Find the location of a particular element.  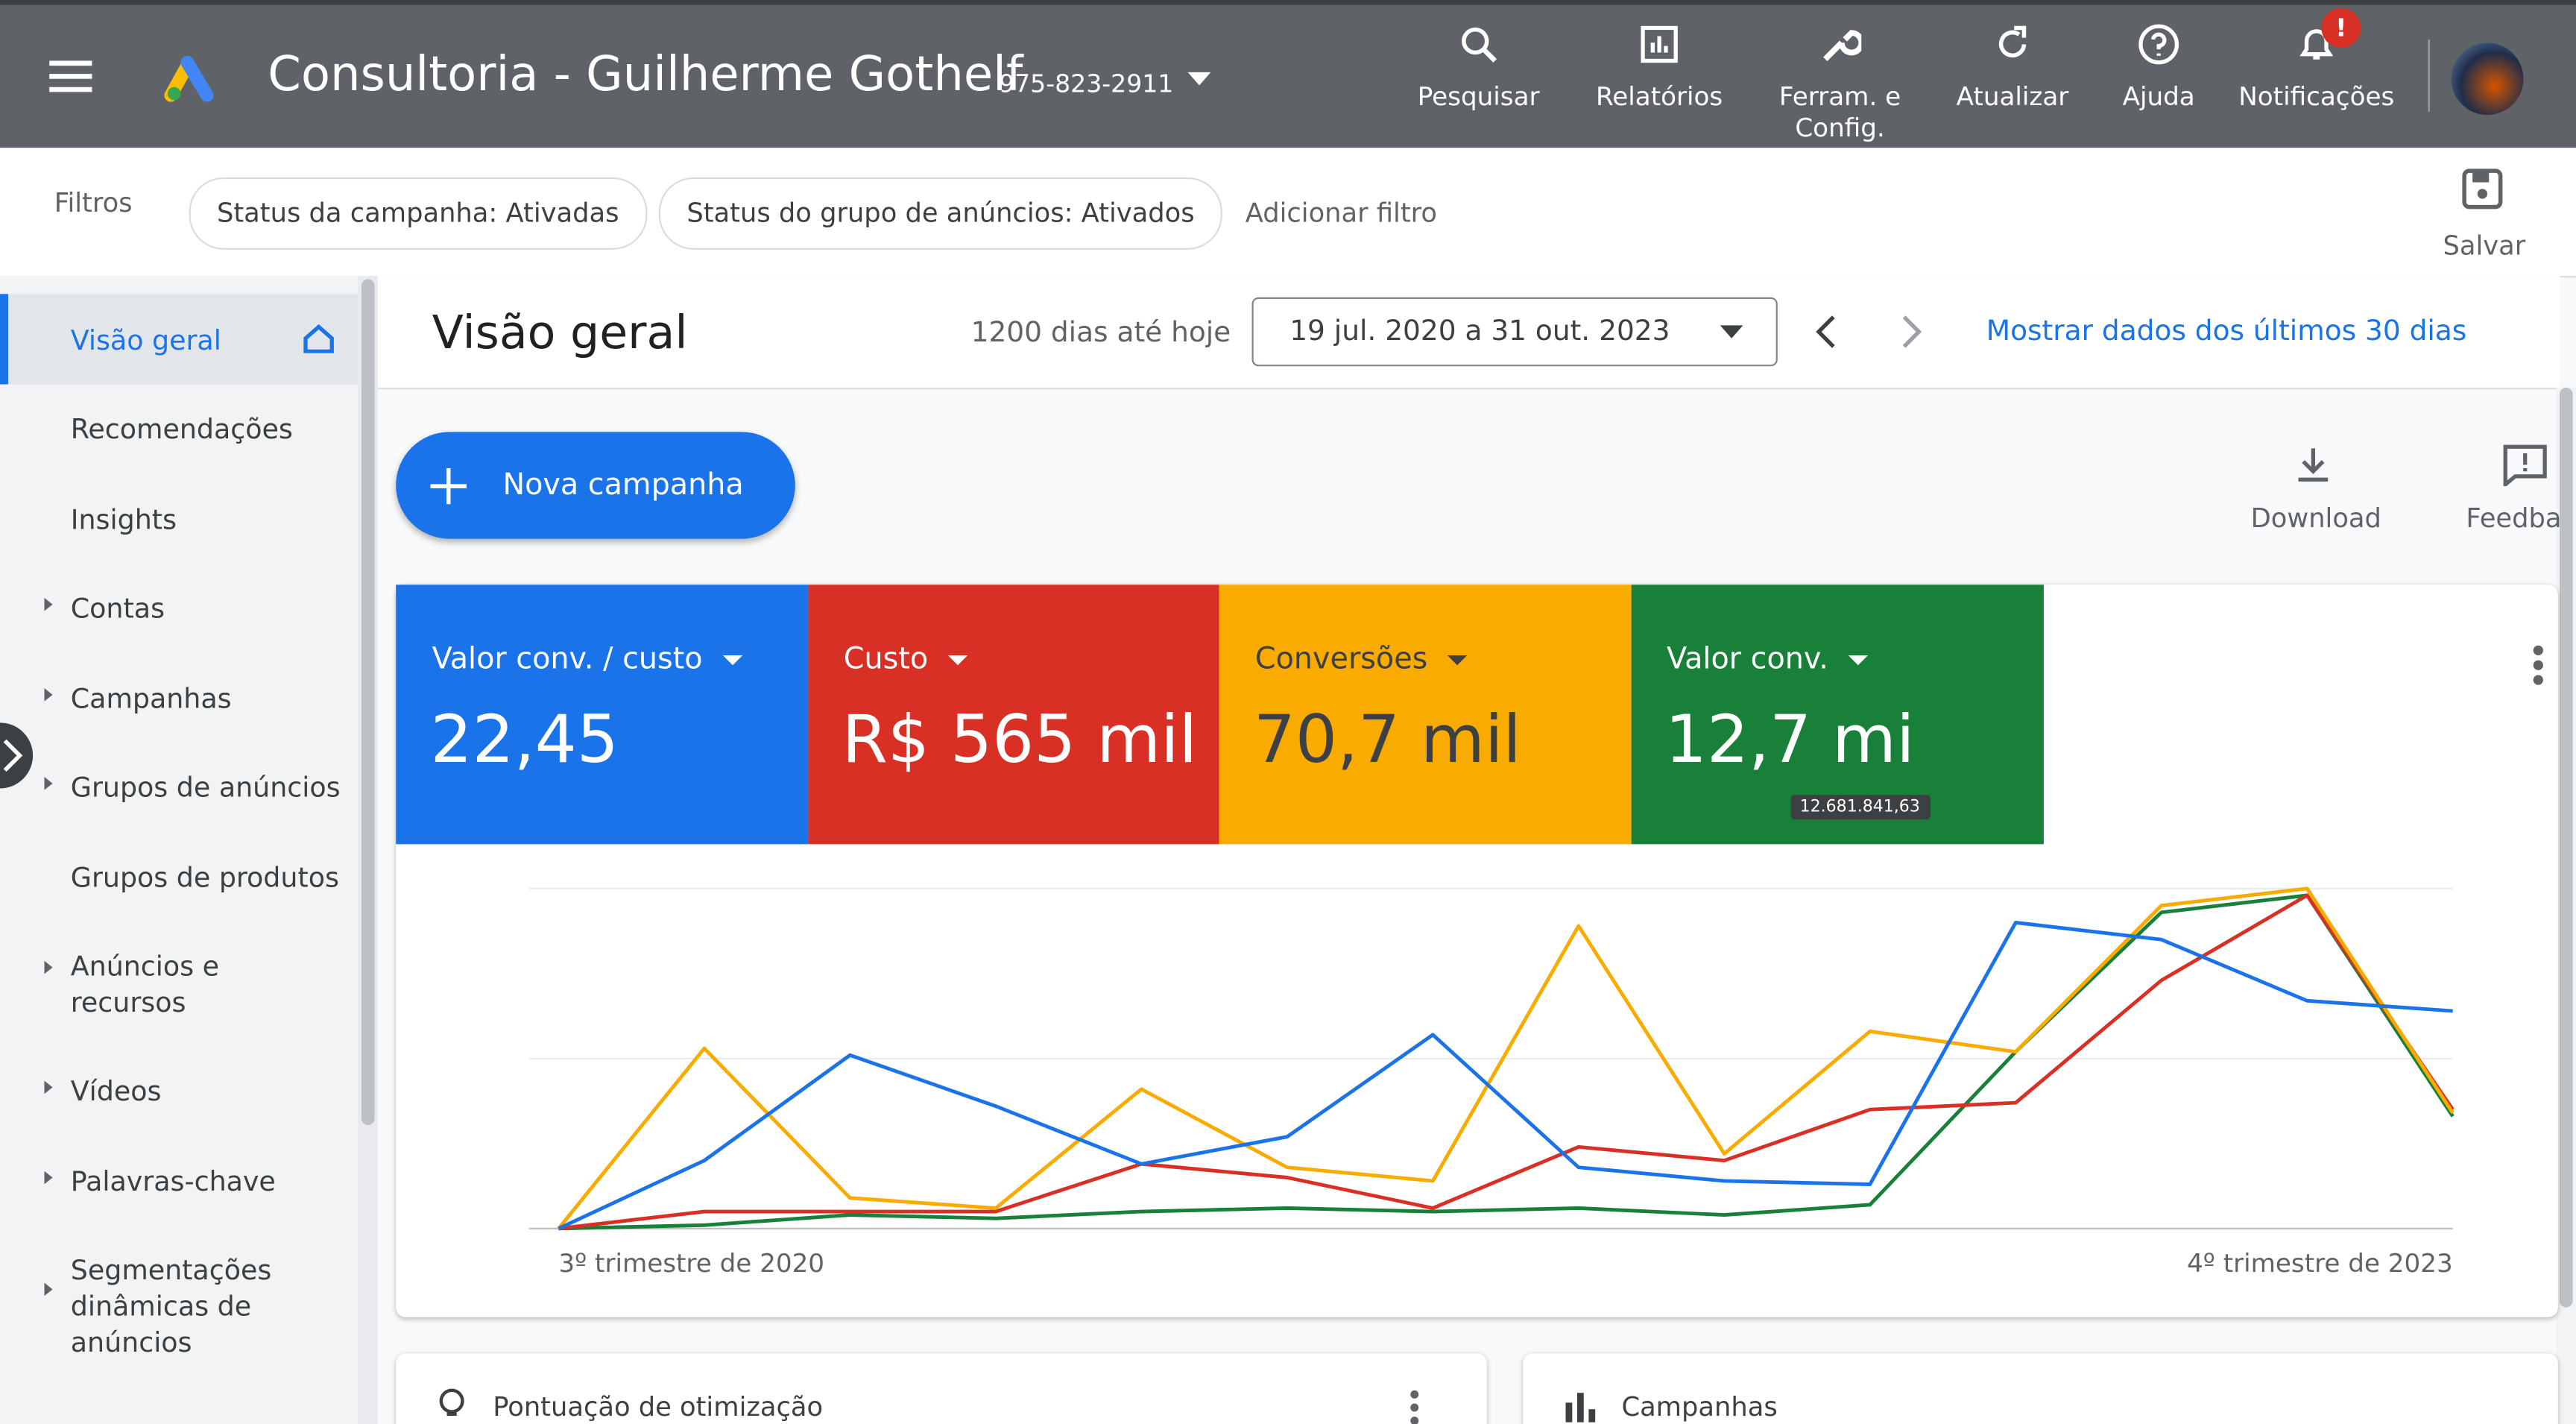

filter-bar is located at coordinates (1288, 213).